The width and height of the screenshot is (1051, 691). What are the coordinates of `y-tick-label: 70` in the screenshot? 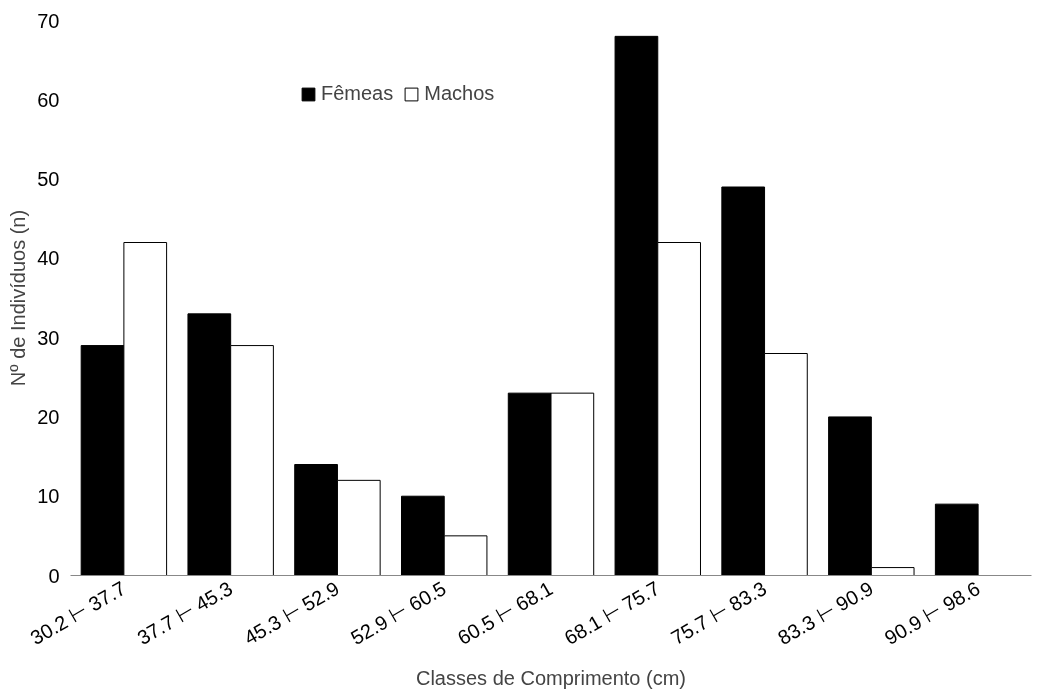 It's located at (48, 20).